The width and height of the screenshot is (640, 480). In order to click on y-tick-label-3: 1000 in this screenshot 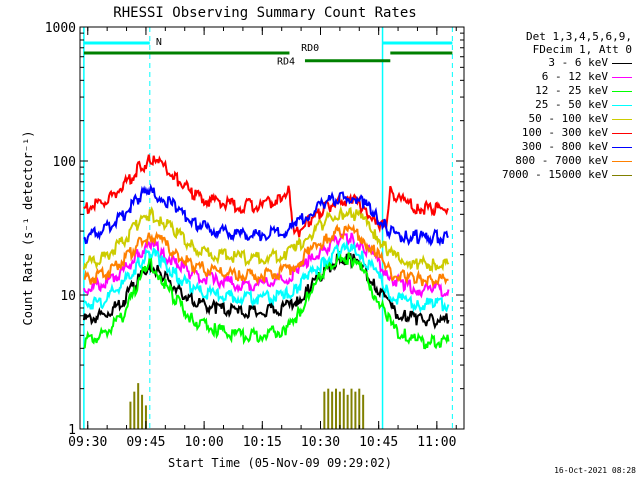, I will do `click(60, 28)`.